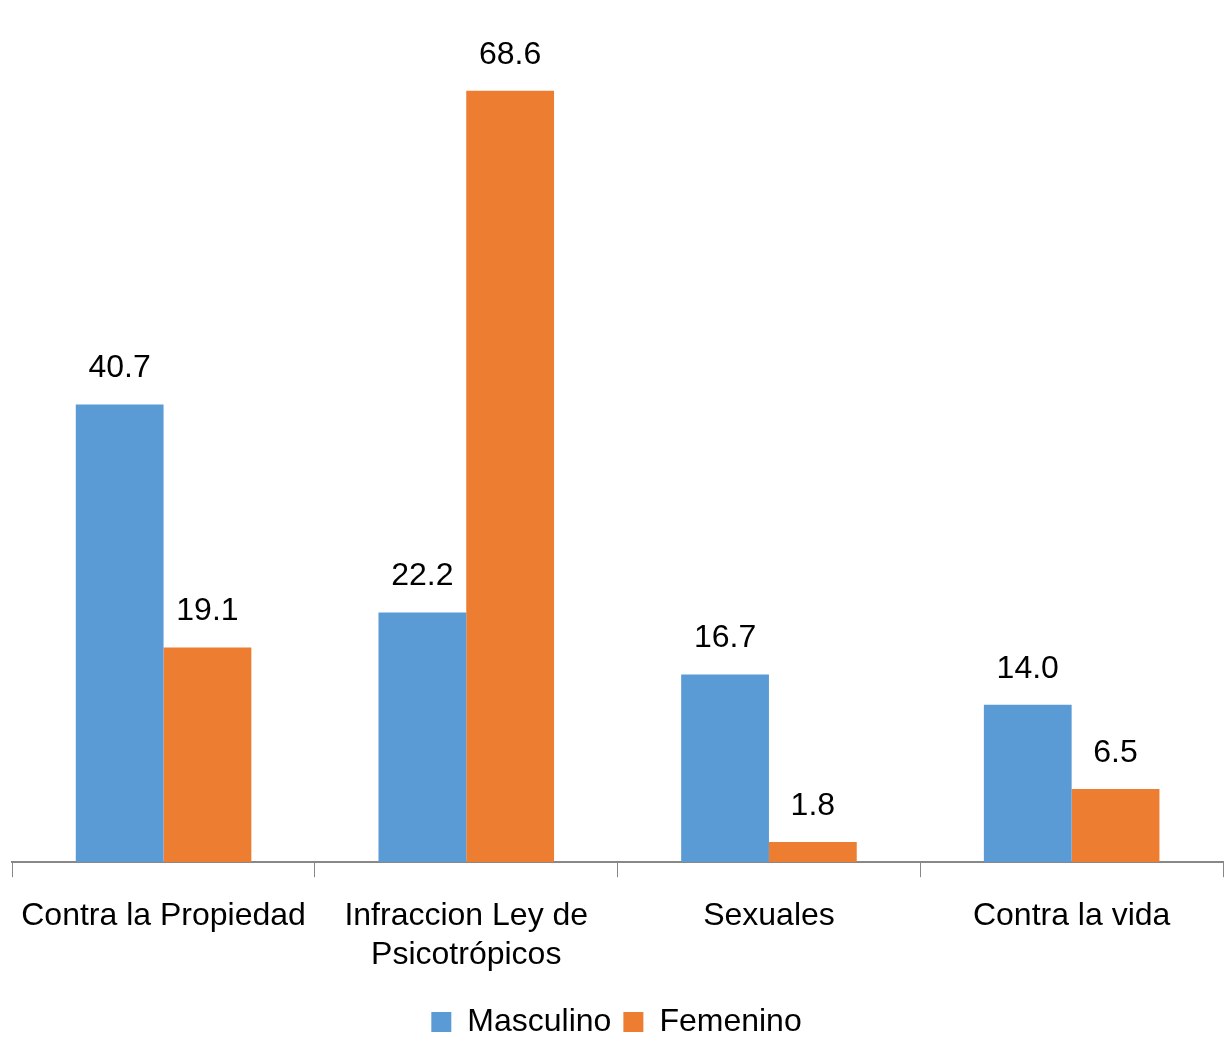 The width and height of the screenshot is (1225, 1053). I want to click on legend-label: Masculino, so click(539, 1019).